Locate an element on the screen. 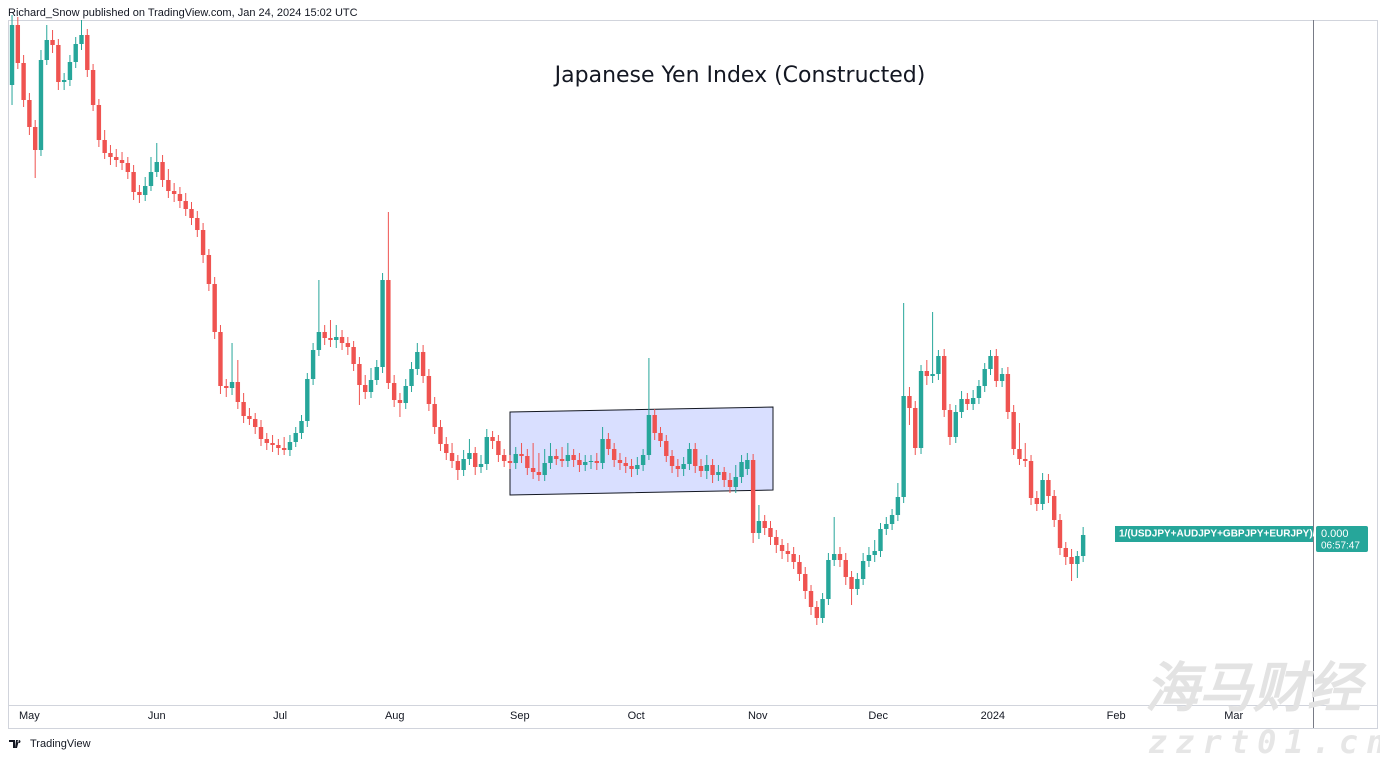  symbol-label: 1/(USDJPY+AUDJPY+GBPJPY+EURJPY)/4 is located at coordinates (1220, 534).